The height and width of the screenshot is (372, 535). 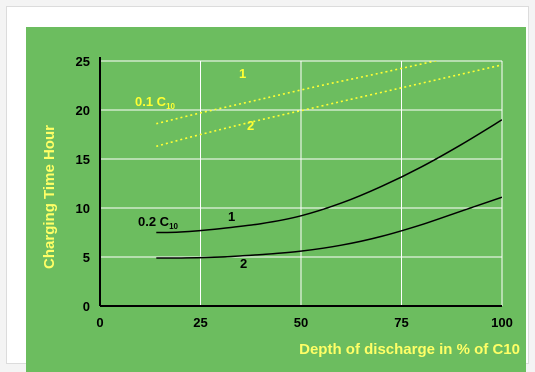 What do you see at coordinates (301, 322) in the screenshot?
I see `x-tick-label: 50` at bounding box center [301, 322].